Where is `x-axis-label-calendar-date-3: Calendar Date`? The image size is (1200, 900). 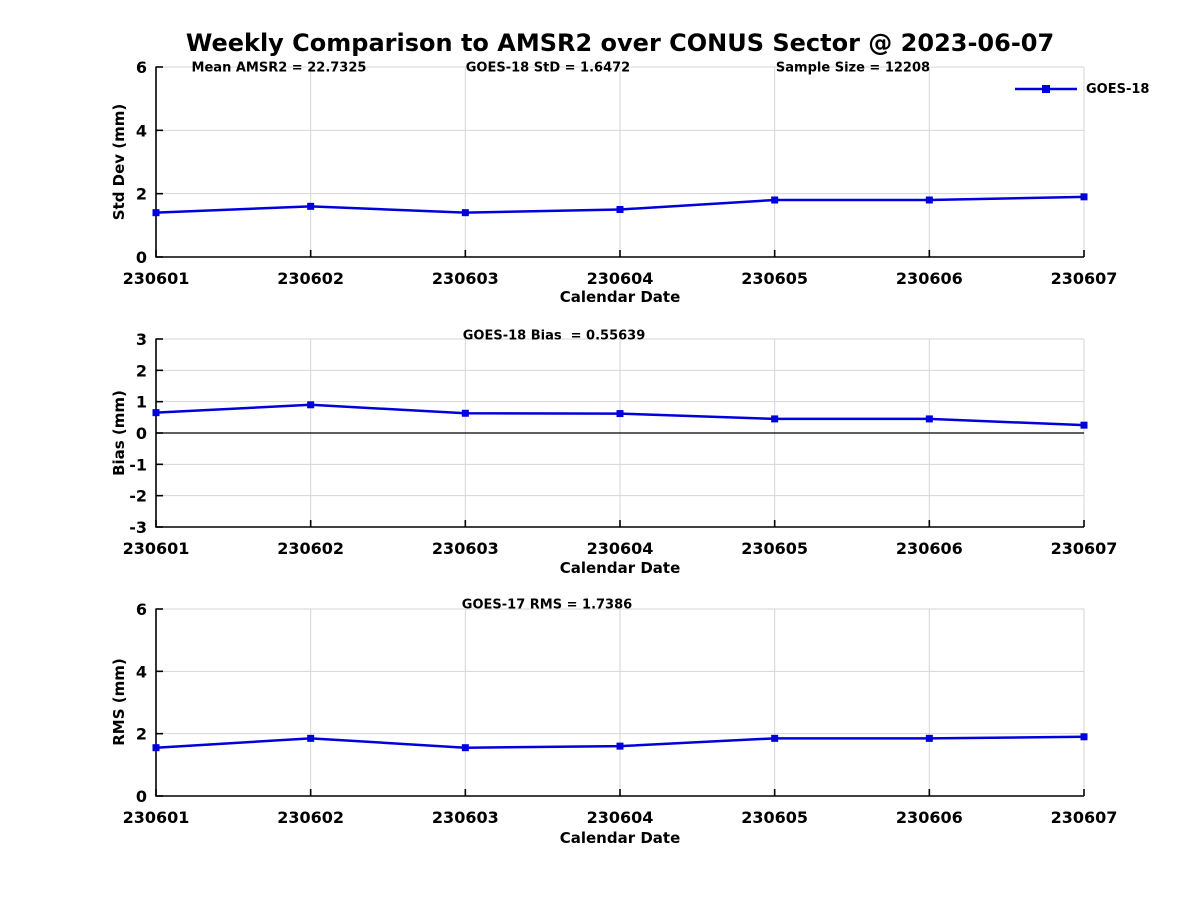
x-axis-label-calendar-date-3: Calendar Date is located at coordinates (620, 838).